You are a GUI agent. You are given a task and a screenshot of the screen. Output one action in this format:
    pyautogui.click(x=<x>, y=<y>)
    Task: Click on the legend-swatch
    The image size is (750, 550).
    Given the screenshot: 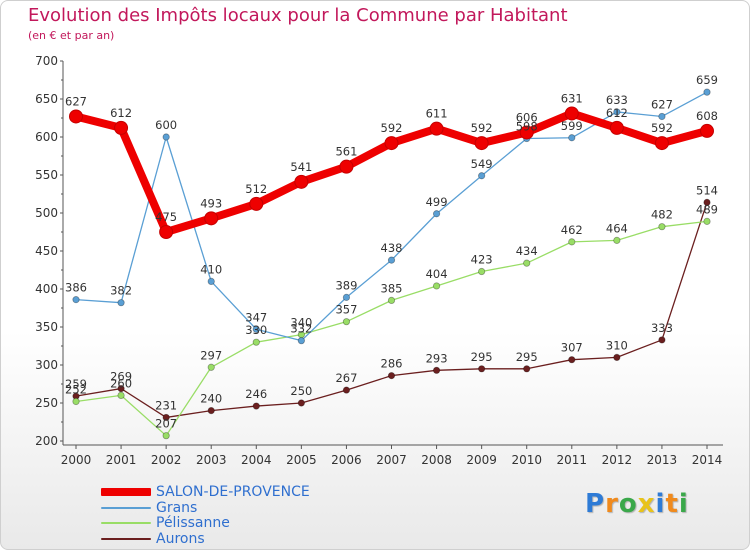 What is the action you would take?
    pyautogui.click(x=126, y=538)
    